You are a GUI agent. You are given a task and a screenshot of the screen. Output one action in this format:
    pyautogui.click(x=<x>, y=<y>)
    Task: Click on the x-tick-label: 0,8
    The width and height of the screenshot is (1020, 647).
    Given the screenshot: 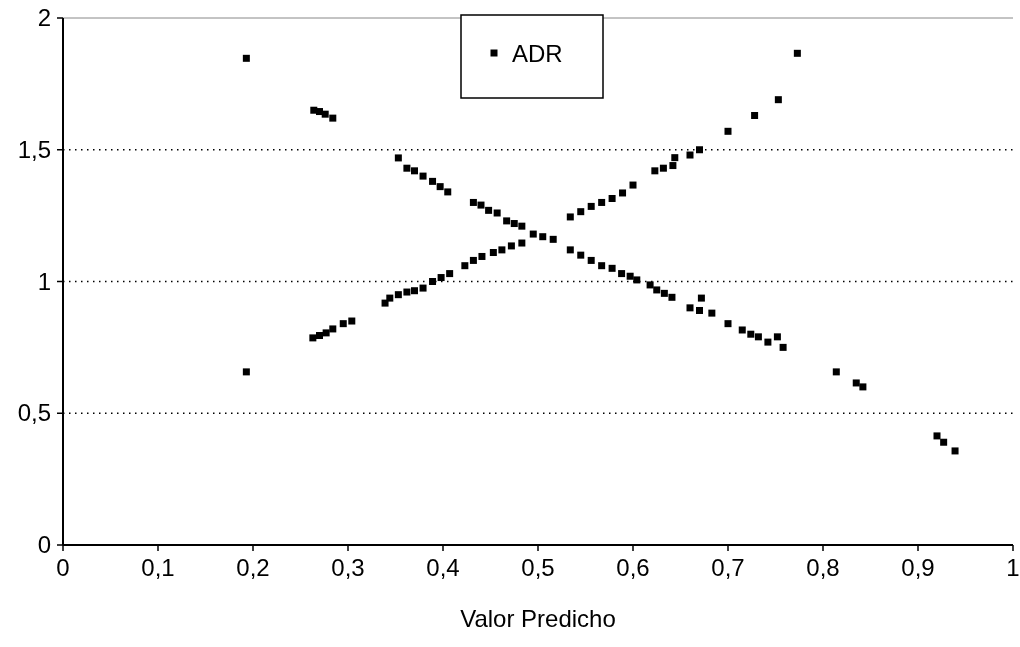 What is the action you would take?
    pyautogui.click(x=823, y=567)
    